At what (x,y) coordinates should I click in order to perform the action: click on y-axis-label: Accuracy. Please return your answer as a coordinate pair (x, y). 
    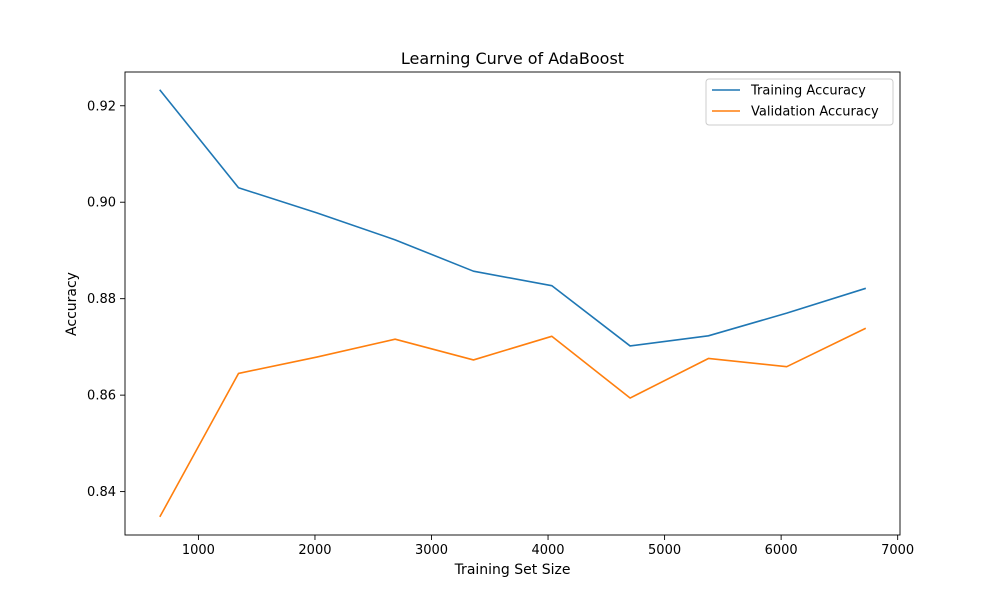
    Looking at the image, I should click on (72, 304).